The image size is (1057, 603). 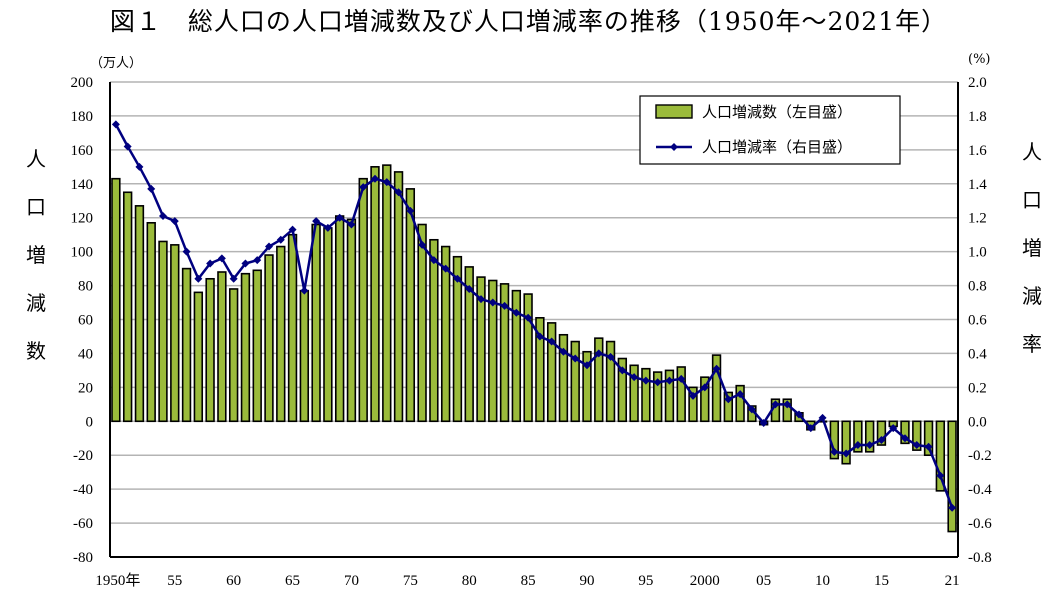 I want to click on bar-1954, so click(x=163, y=331).